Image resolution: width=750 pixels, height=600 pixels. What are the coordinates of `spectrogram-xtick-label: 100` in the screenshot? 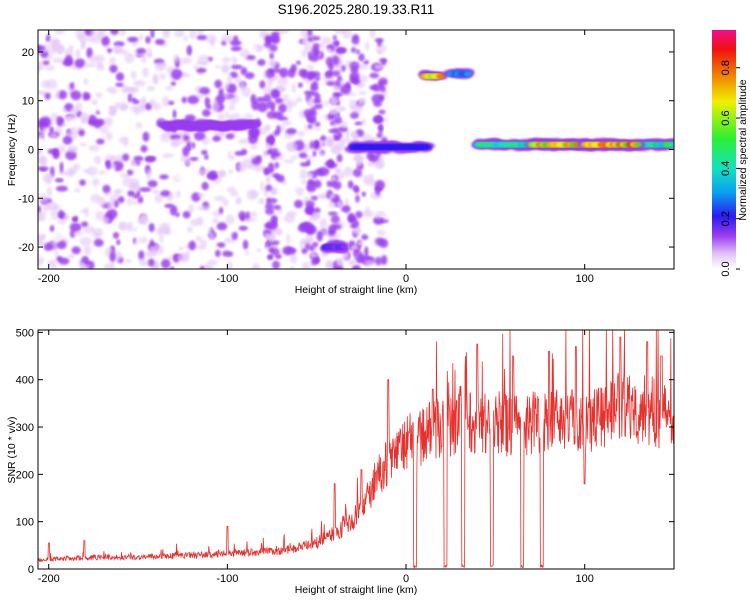 It's located at (584, 279).